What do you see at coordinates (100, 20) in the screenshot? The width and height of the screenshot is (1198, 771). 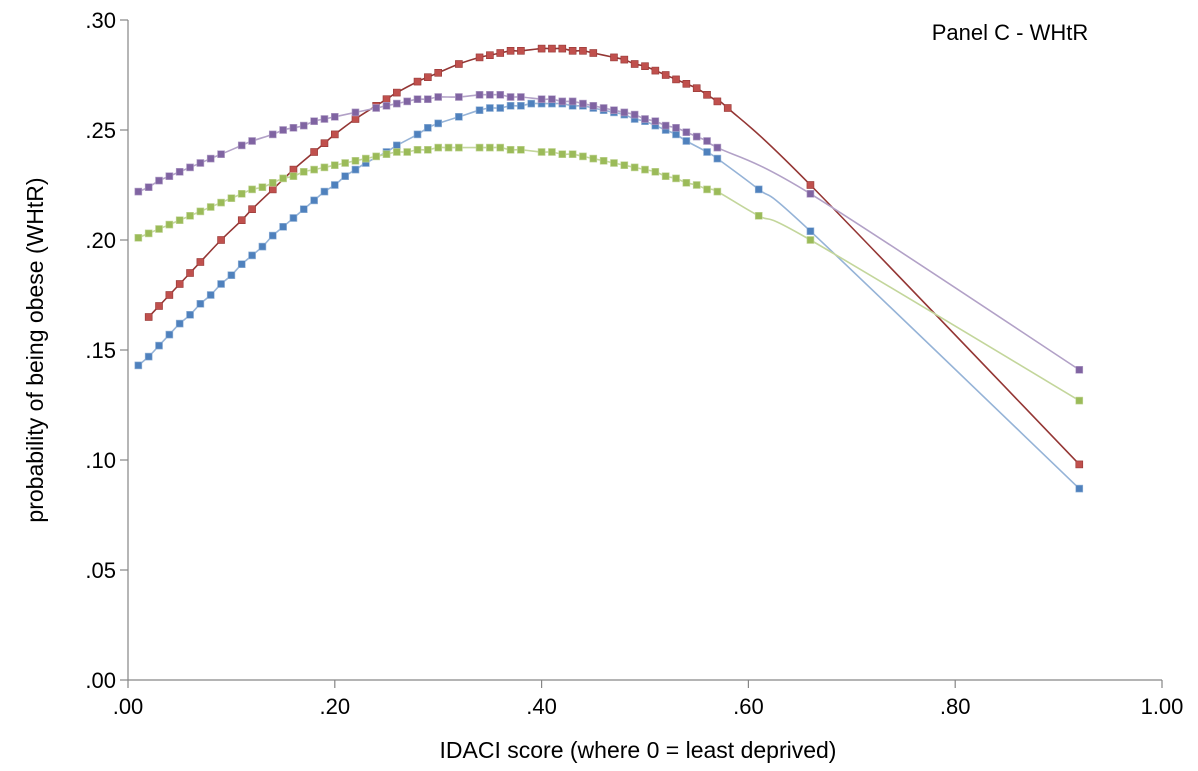 I see `y-tick-label: .30` at bounding box center [100, 20].